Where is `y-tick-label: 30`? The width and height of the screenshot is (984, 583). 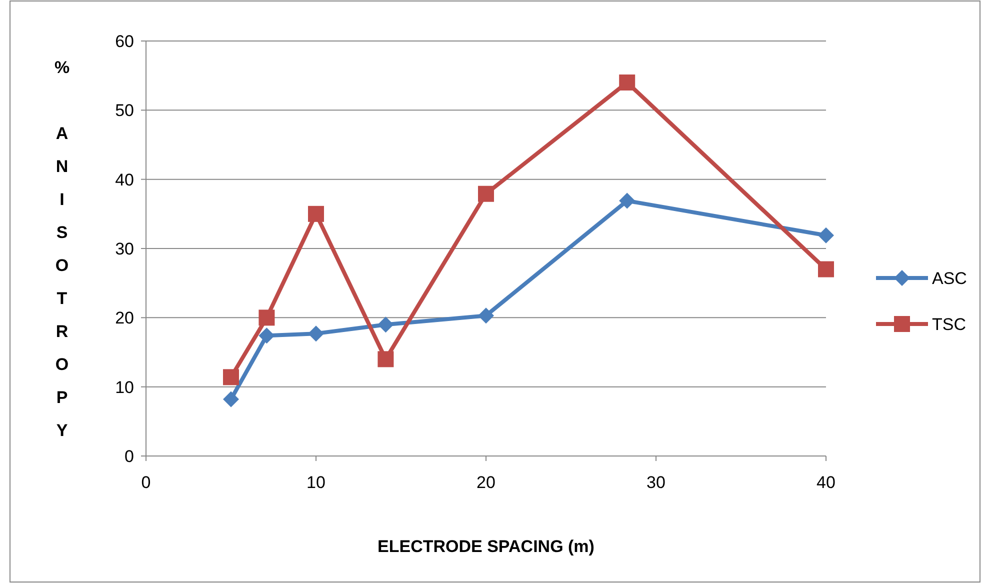
y-tick-label: 30 is located at coordinates (124, 248).